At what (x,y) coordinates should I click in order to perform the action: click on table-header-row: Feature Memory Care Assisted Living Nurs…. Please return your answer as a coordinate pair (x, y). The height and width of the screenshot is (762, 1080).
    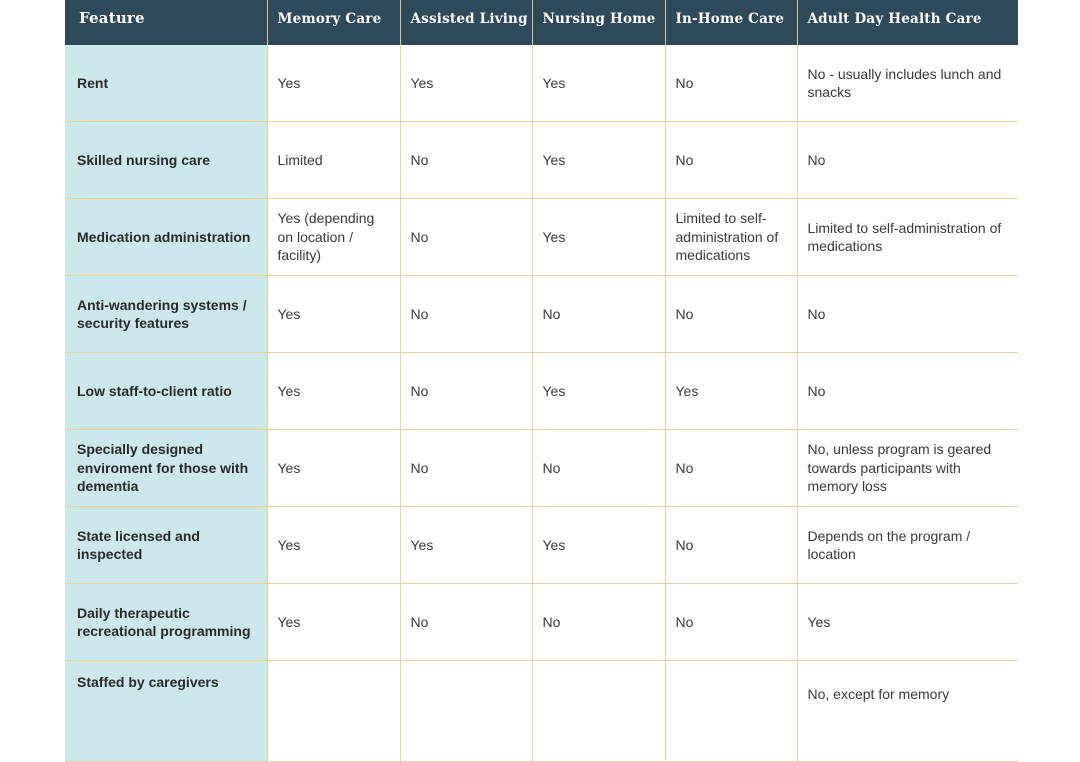
    Looking at the image, I should click on (541, 22).